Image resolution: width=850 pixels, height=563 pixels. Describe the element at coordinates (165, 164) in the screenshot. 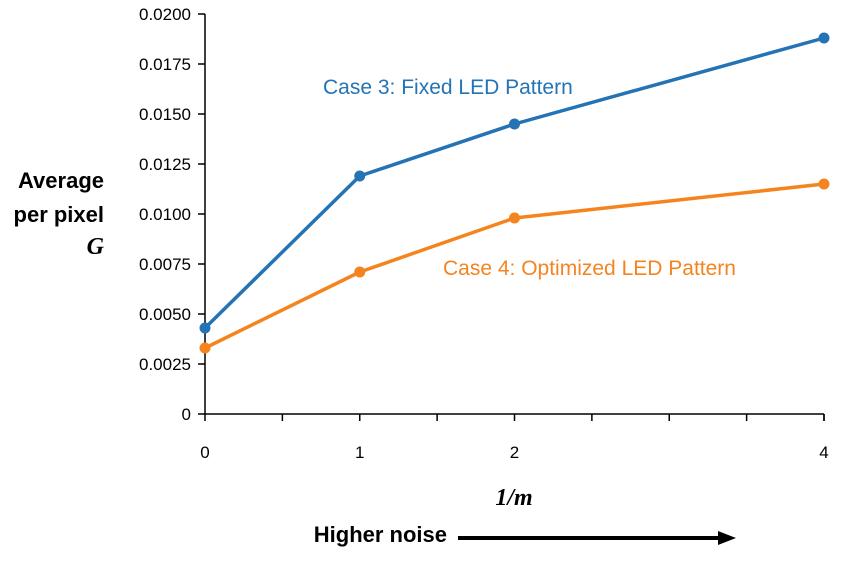

I see `y-tick-label: 0.0125` at that location.